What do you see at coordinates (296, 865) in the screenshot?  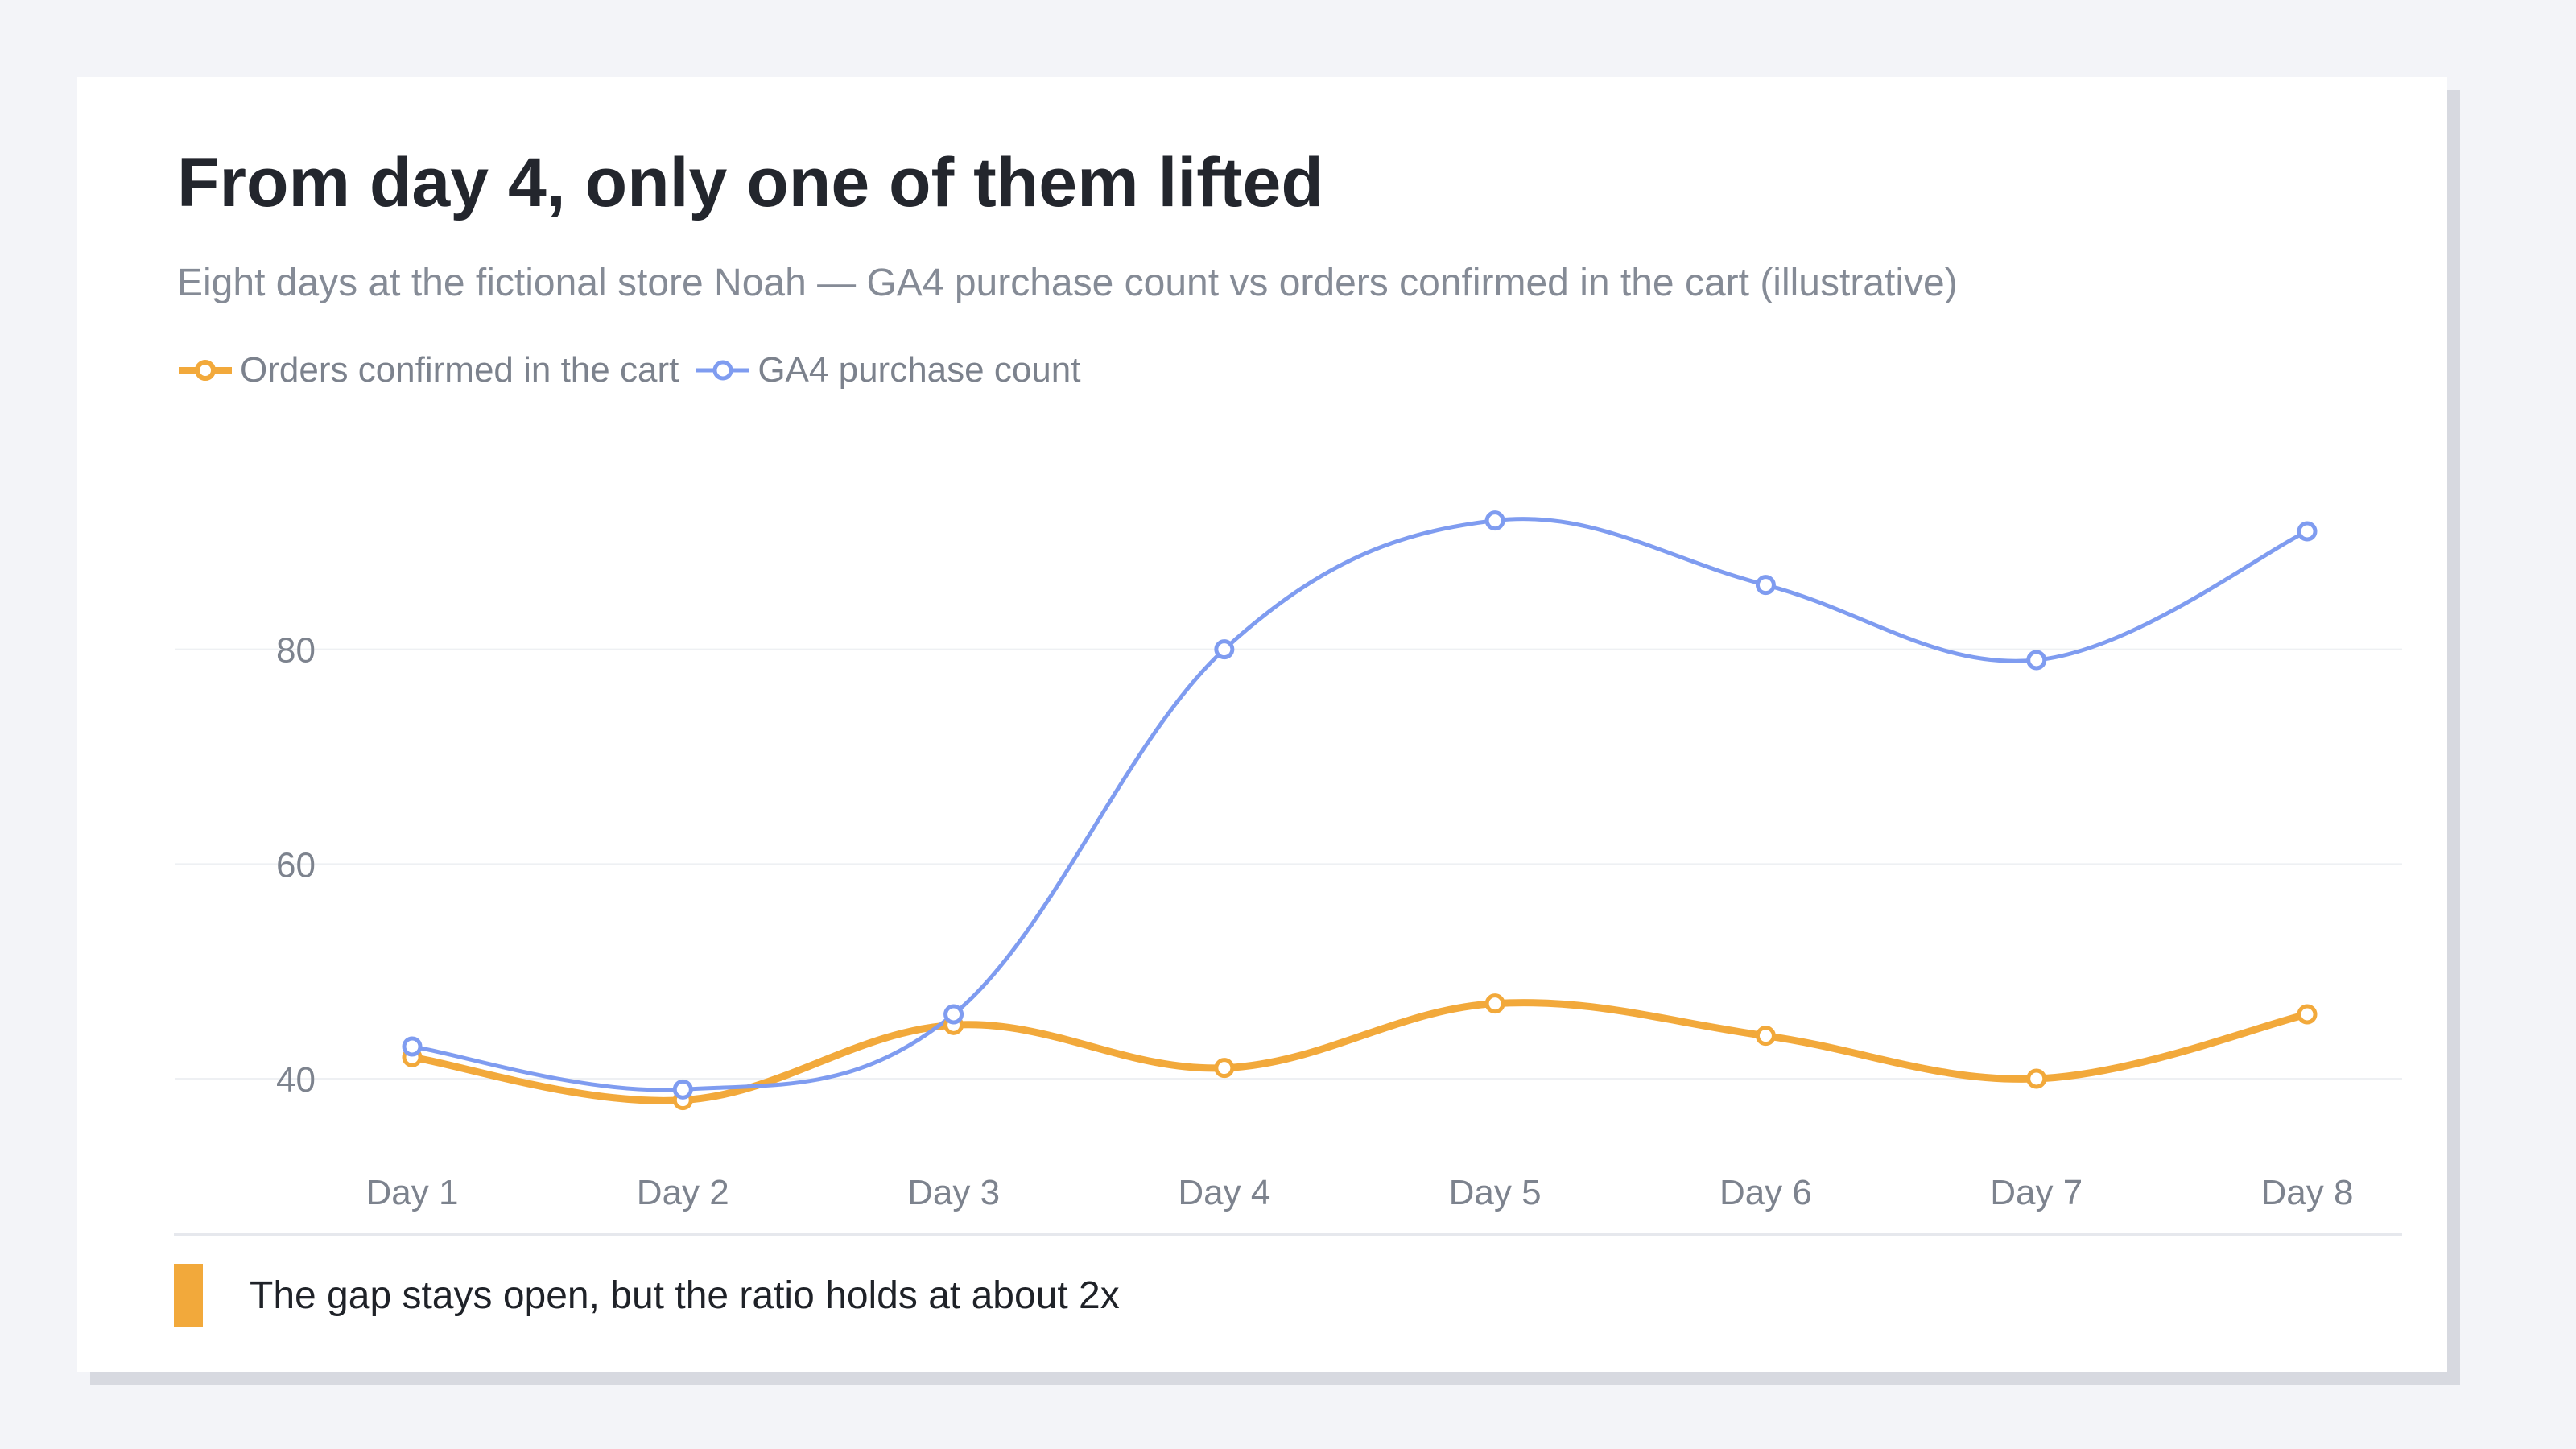 I see `y-tick-label-60: 60` at bounding box center [296, 865].